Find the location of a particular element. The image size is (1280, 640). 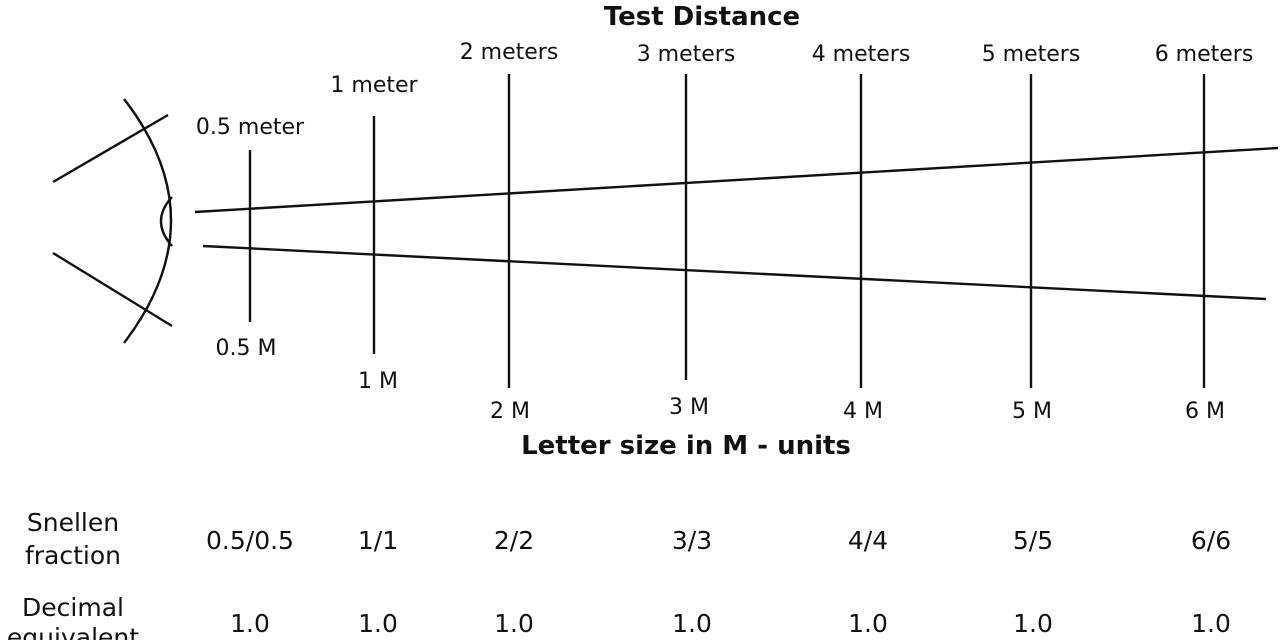

snellen-fraction-cell: 2/2 is located at coordinates (514, 540).